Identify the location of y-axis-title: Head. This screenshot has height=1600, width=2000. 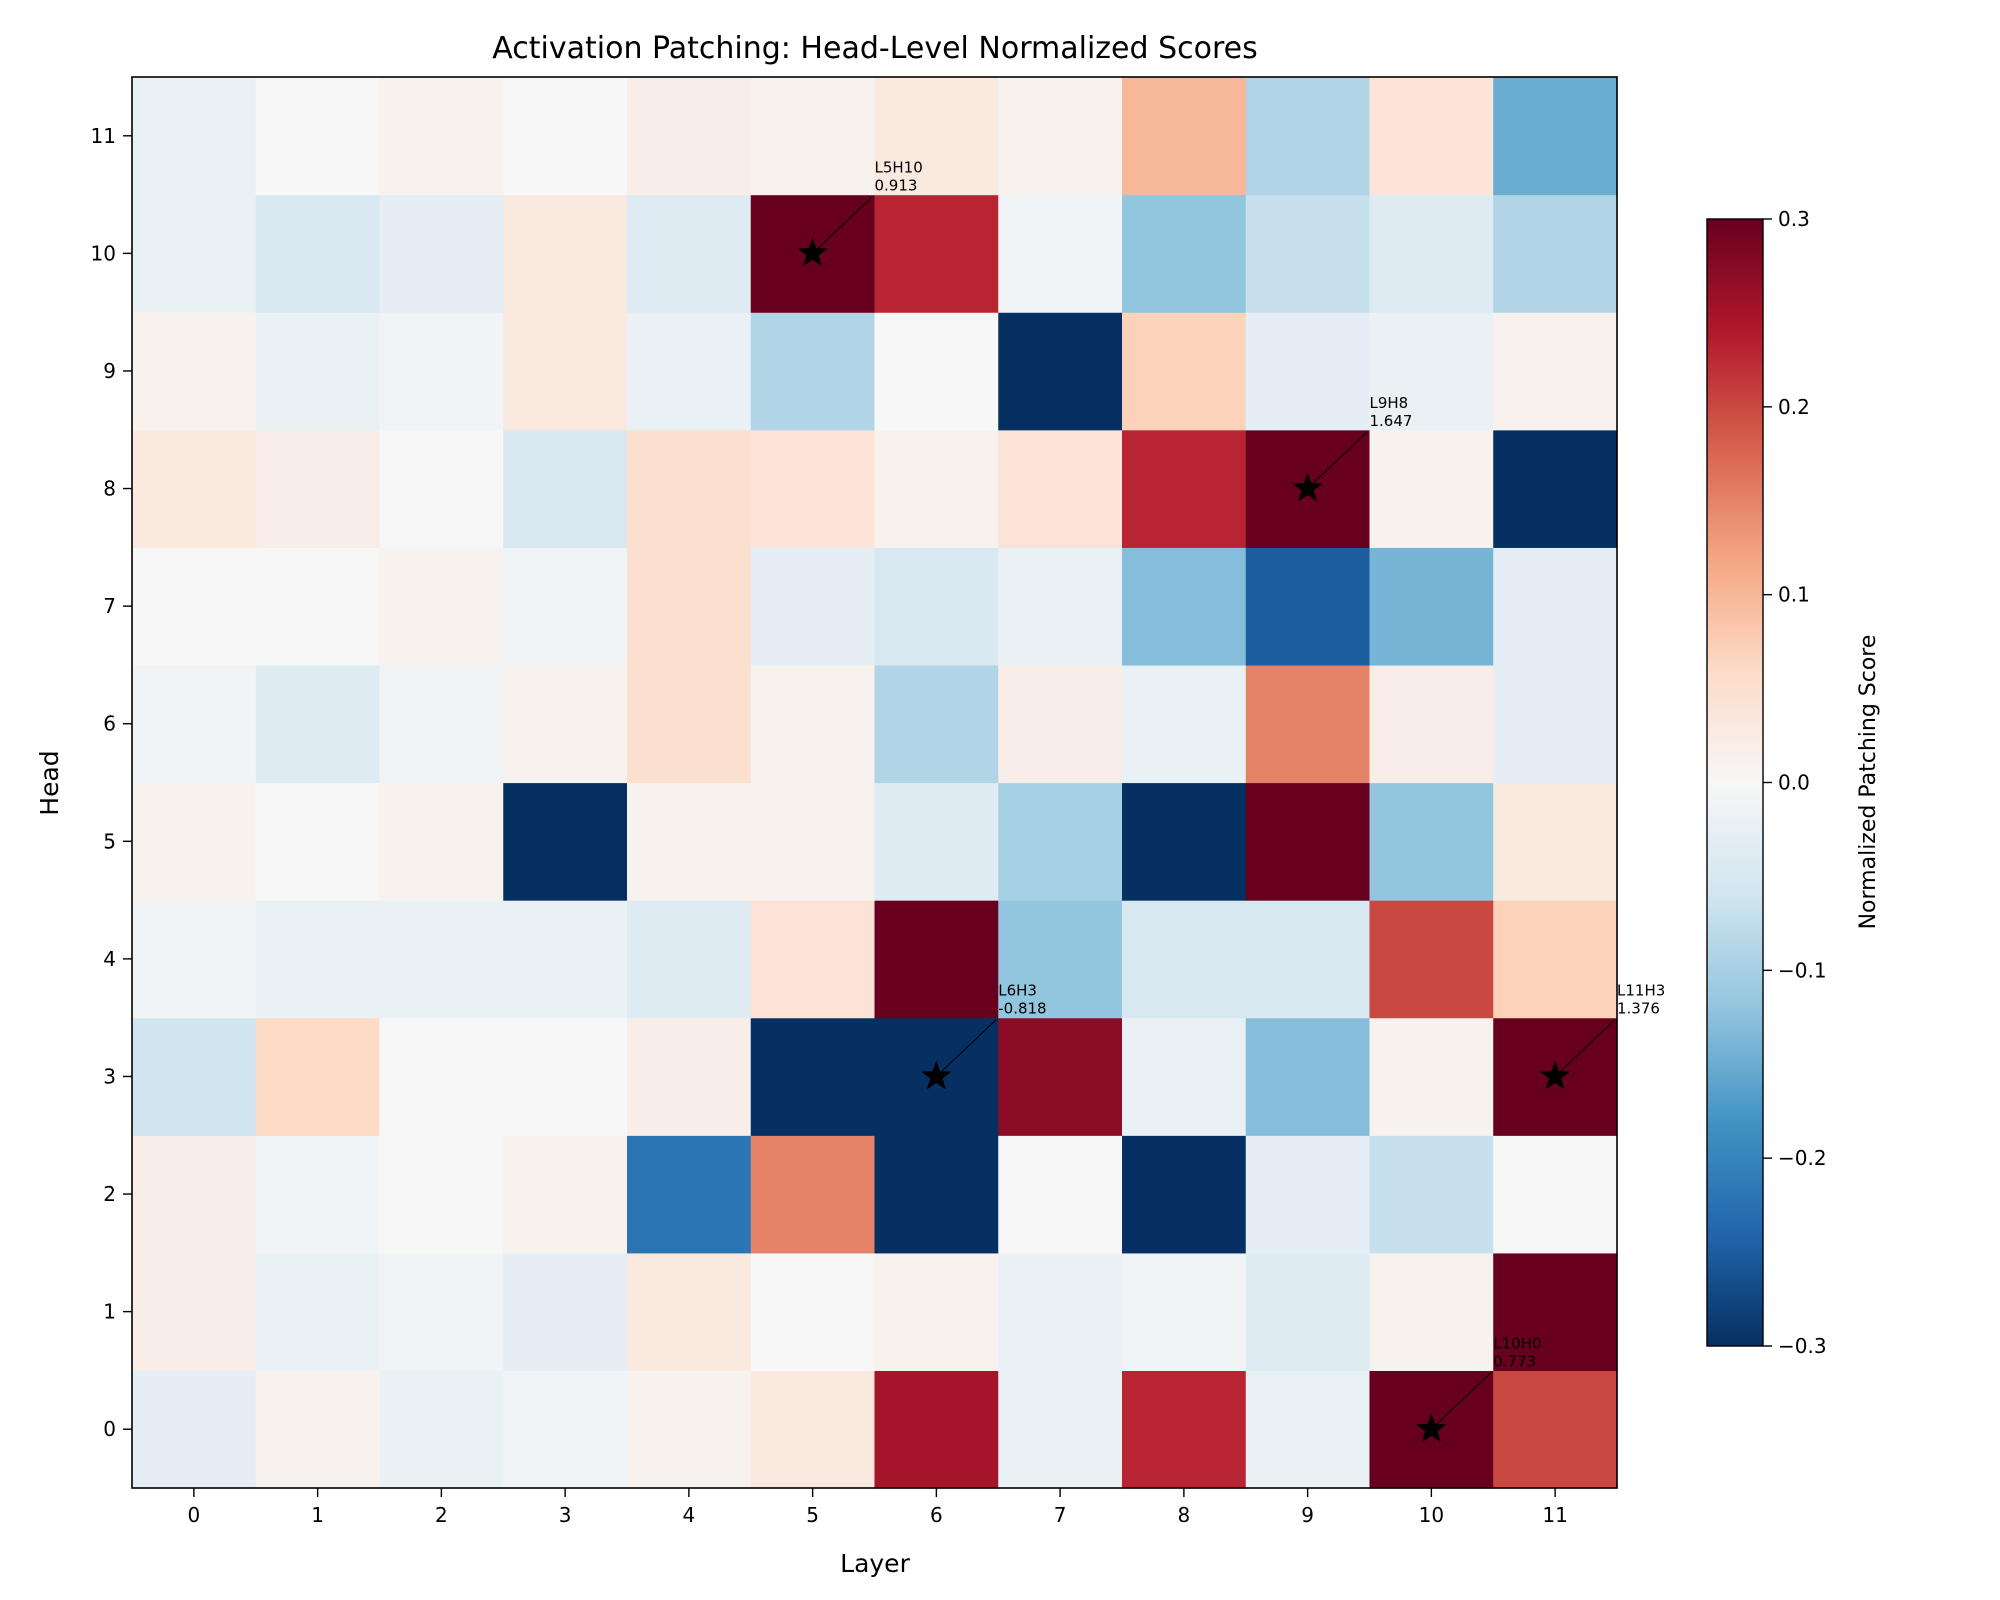
(49, 782).